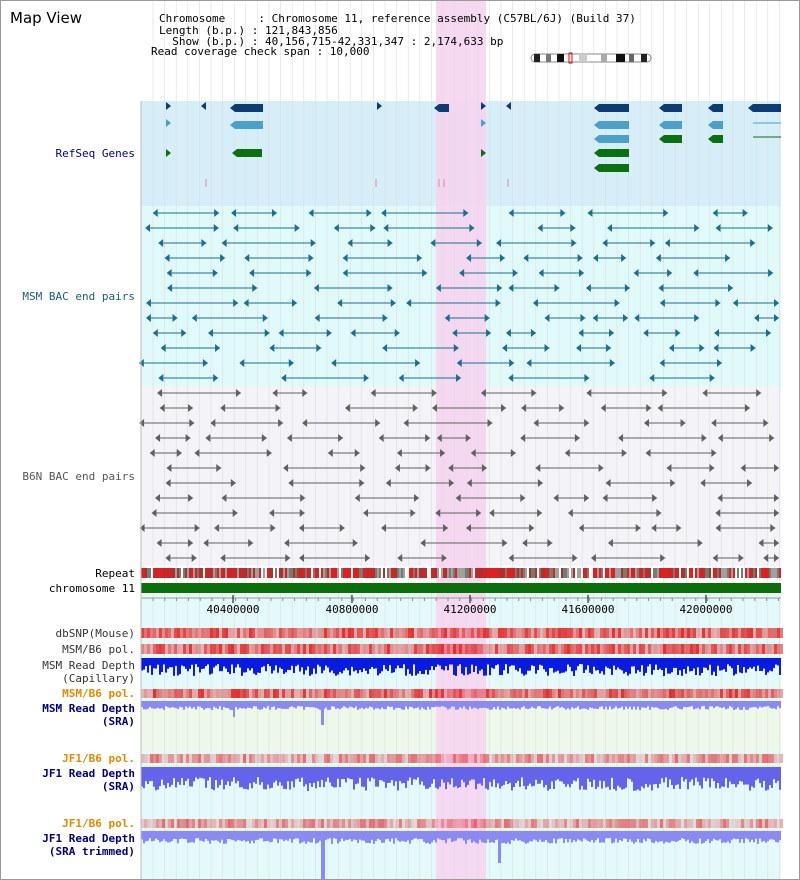  I want to click on track-label-msm-bac: MSM BAC end pairs, so click(78, 296).